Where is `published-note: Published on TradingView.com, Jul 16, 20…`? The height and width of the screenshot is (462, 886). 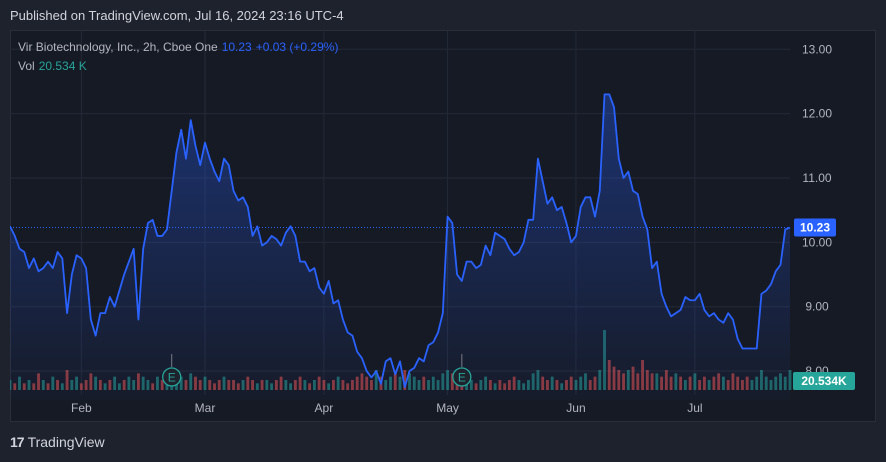
published-note: Published on TradingView.com, Jul 16, 20… is located at coordinates (177, 15).